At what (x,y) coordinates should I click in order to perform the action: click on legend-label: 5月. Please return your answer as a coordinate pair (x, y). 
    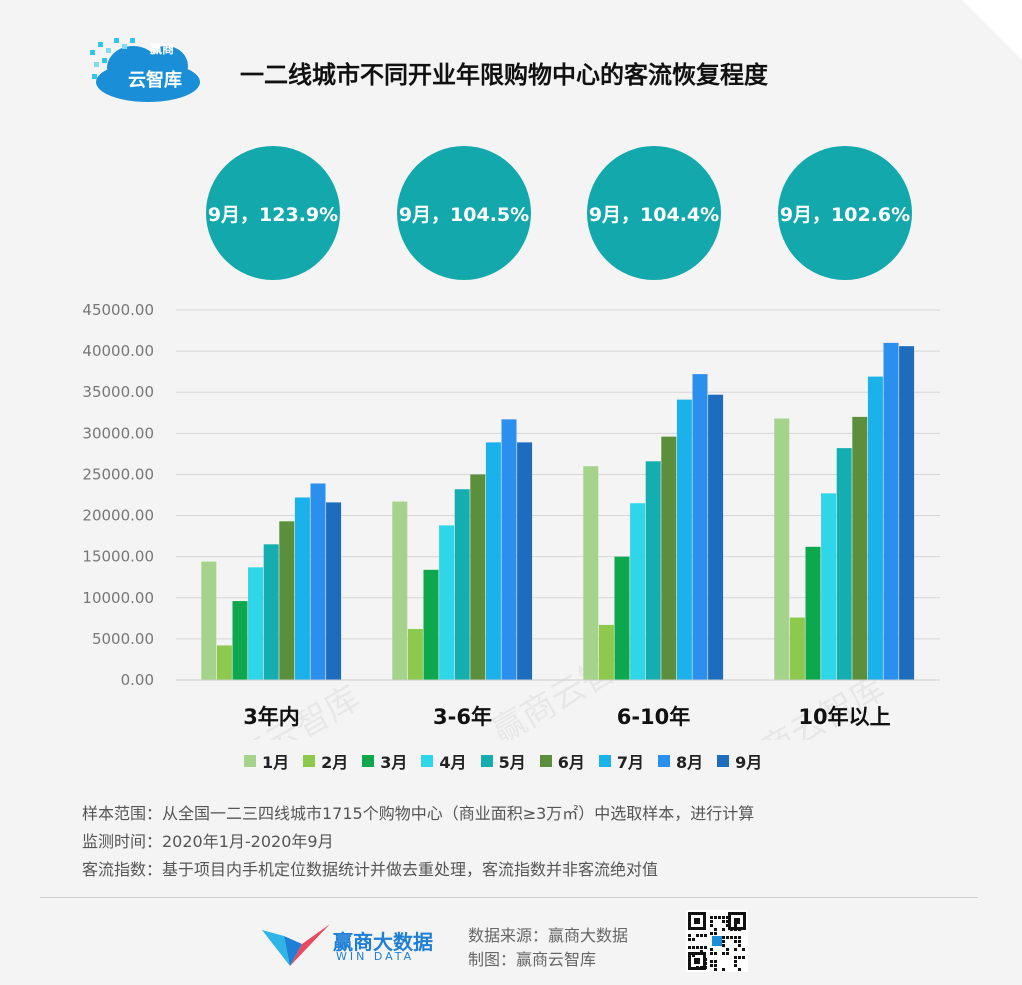
    Looking at the image, I should click on (512, 762).